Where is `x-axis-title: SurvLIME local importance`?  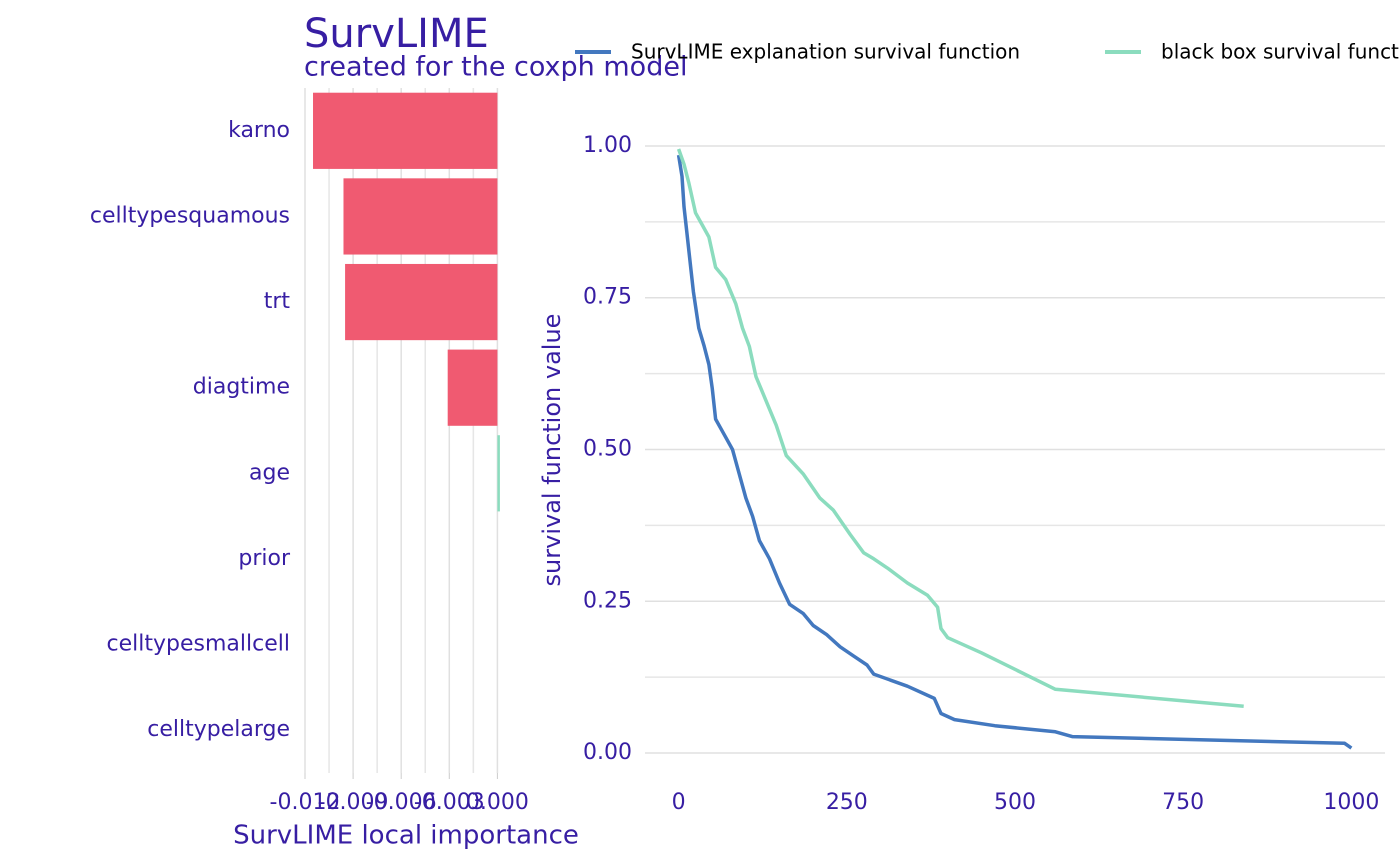
x-axis-title: SurvLIME local importance is located at coordinates (406, 836).